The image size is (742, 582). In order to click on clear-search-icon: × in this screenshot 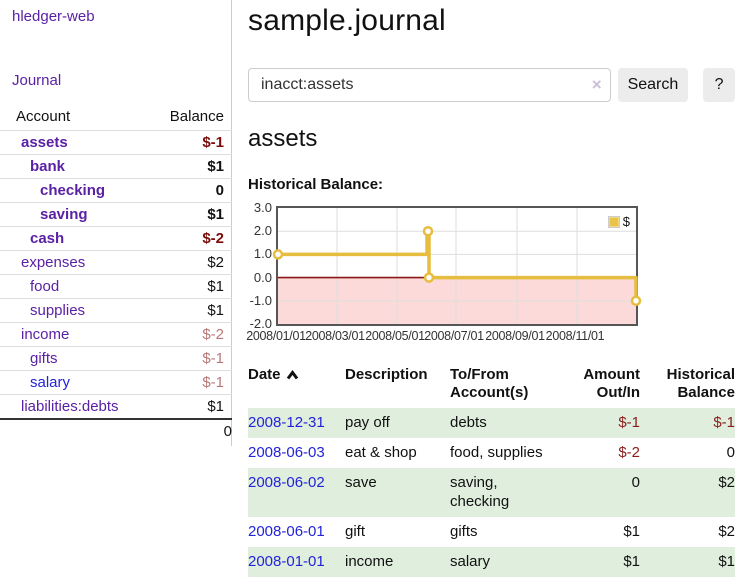, I will do `click(596, 84)`.